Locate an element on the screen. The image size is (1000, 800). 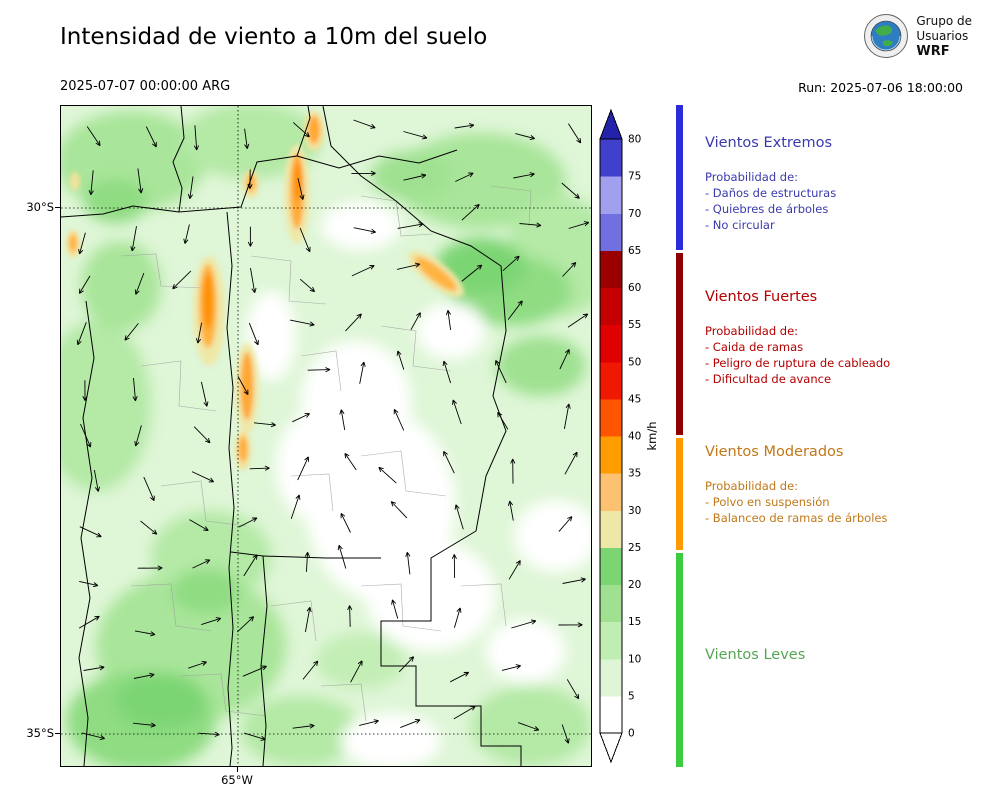
lat-label-35s: 35°S is located at coordinates (40, 733).